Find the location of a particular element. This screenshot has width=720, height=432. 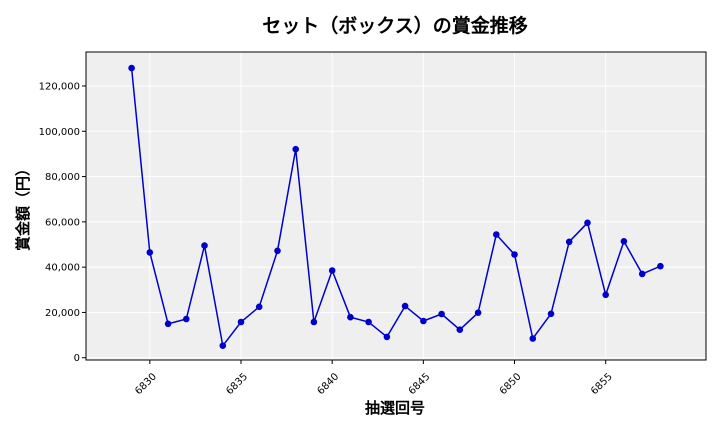

y-tick-label: 120,000 is located at coordinates (59, 86).